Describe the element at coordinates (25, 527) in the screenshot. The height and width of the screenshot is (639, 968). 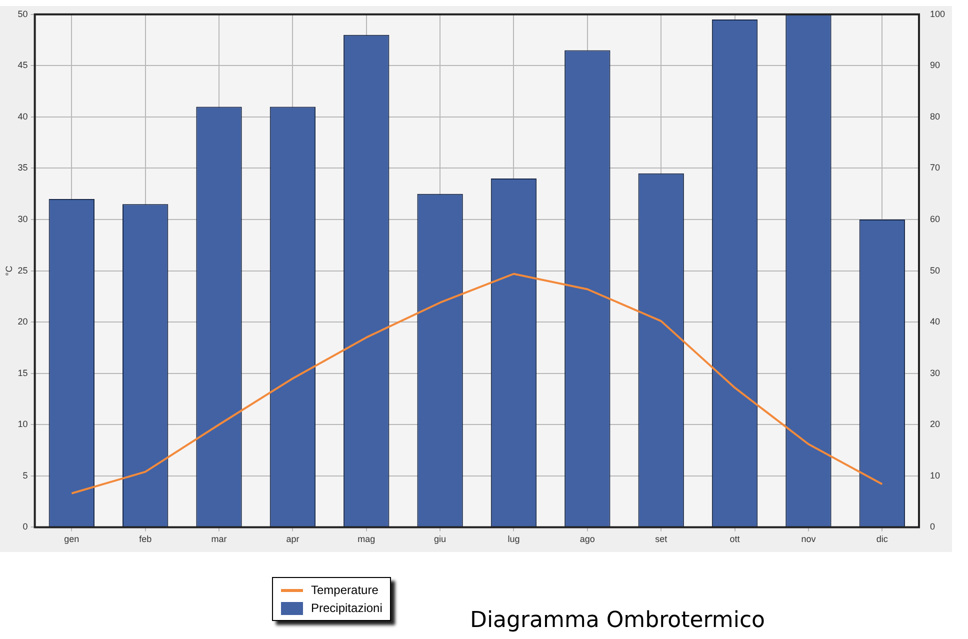
I see `y-tick-label: 0` at that location.